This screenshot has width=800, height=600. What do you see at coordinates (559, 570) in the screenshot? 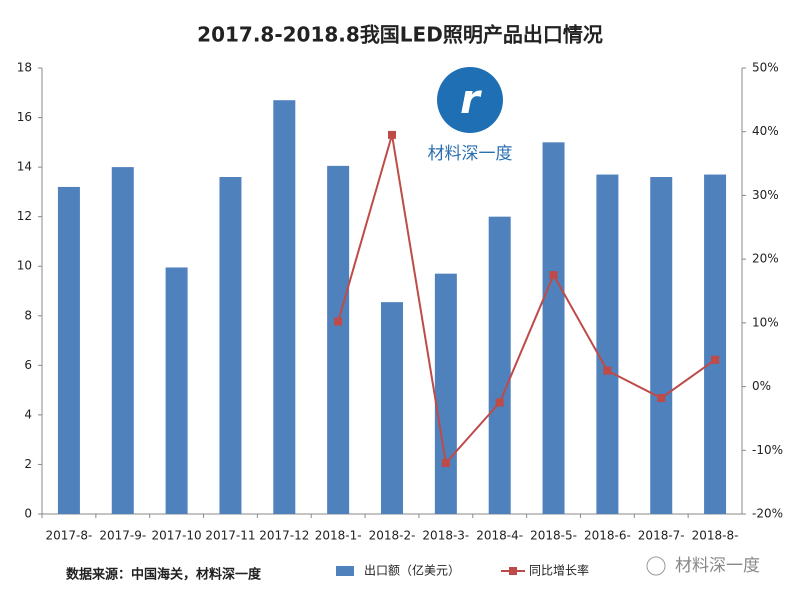
I see `legend-label: 同比增长率` at bounding box center [559, 570].